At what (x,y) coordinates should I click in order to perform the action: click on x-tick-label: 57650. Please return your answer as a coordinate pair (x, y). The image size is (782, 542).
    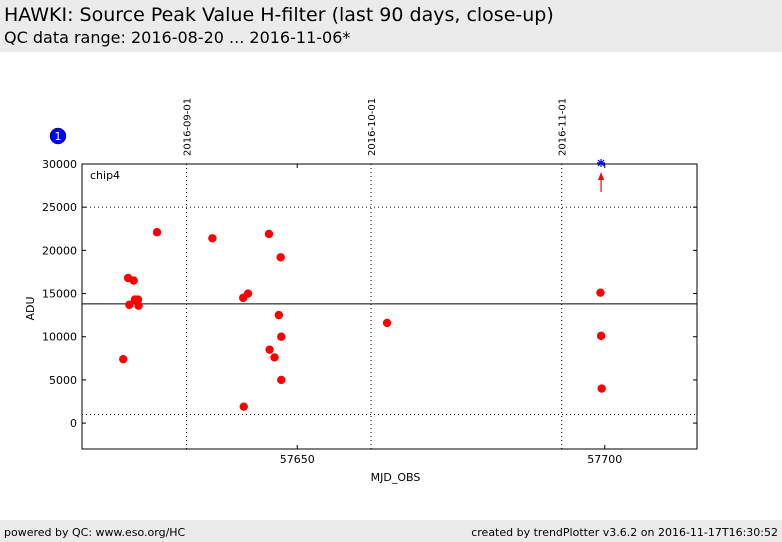
    Looking at the image, I should click on (297, 459).